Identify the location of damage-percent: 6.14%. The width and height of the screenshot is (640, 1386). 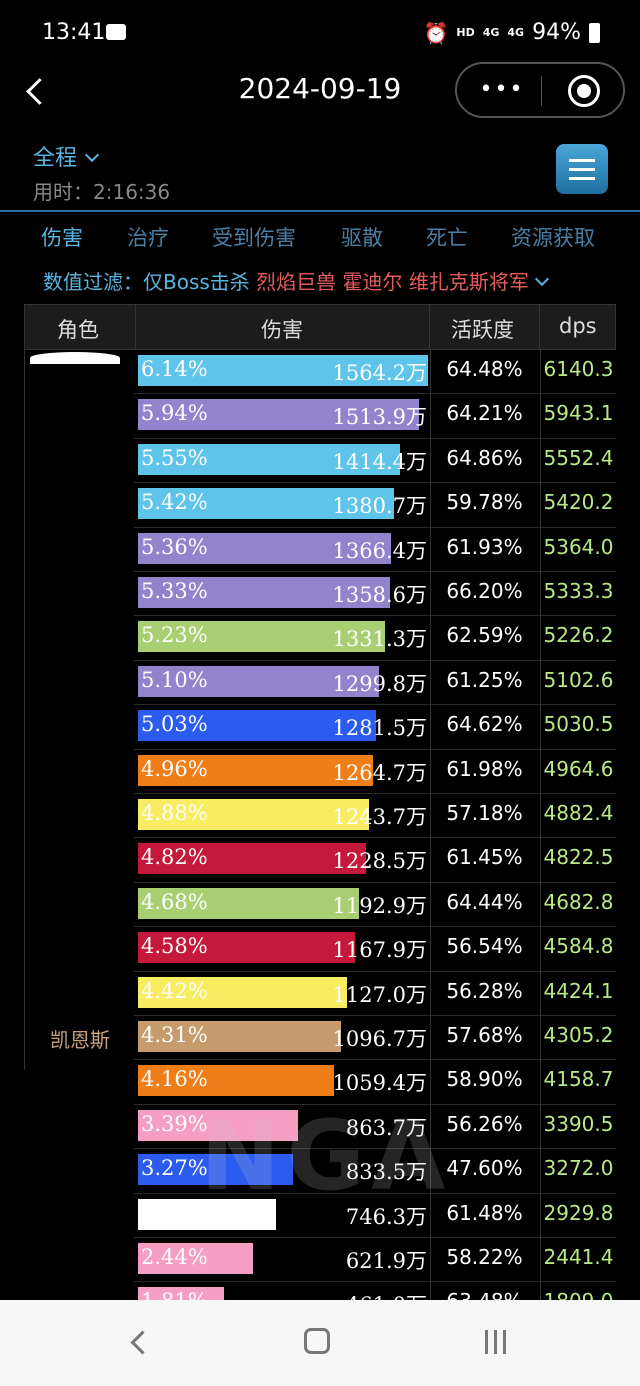
(174, 369).